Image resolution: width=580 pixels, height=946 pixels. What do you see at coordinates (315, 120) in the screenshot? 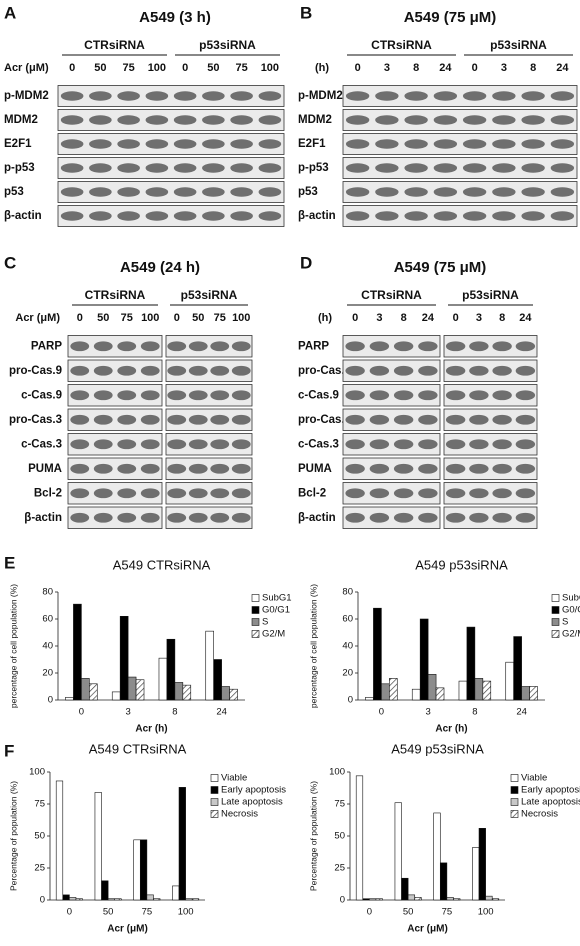
I see `row-label: MDM2` at bounding box center [315, 120].